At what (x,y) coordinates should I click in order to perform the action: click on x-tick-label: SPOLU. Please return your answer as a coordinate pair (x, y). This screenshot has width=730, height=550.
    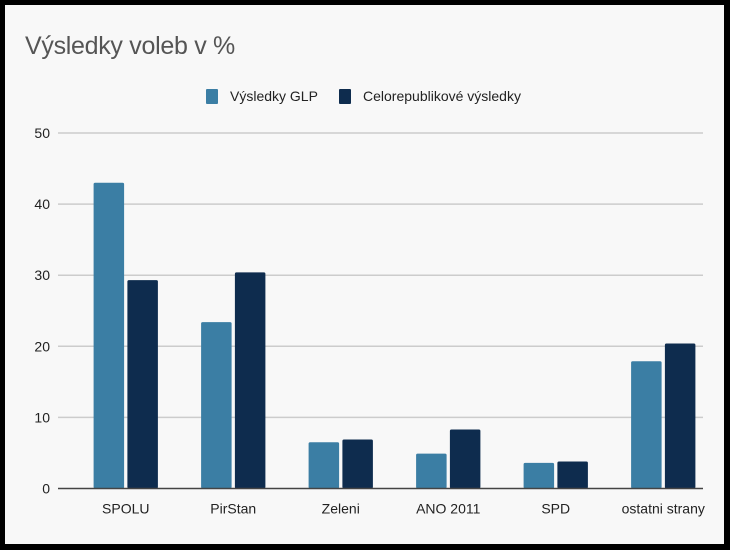
    Looking at the image, I should click on (125, 509).